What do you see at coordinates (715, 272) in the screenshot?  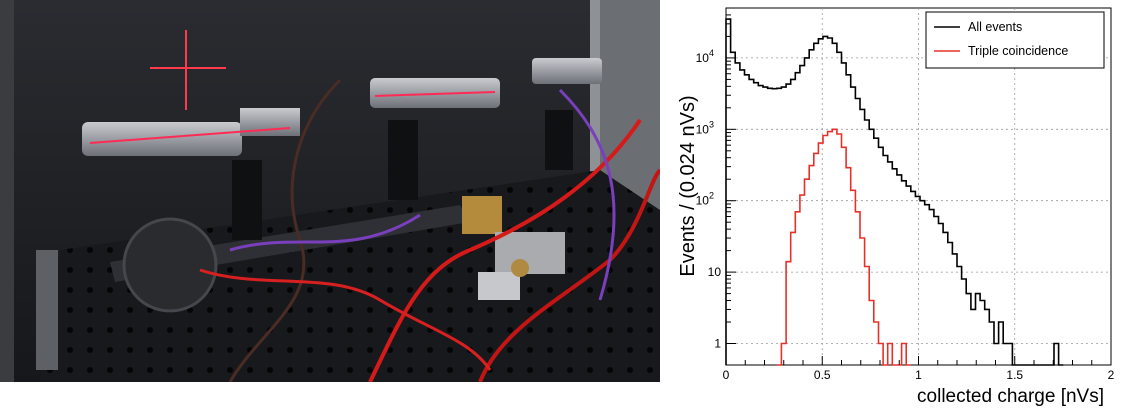 I see `y-tick-label: 10` at bounding box center [715, 272].